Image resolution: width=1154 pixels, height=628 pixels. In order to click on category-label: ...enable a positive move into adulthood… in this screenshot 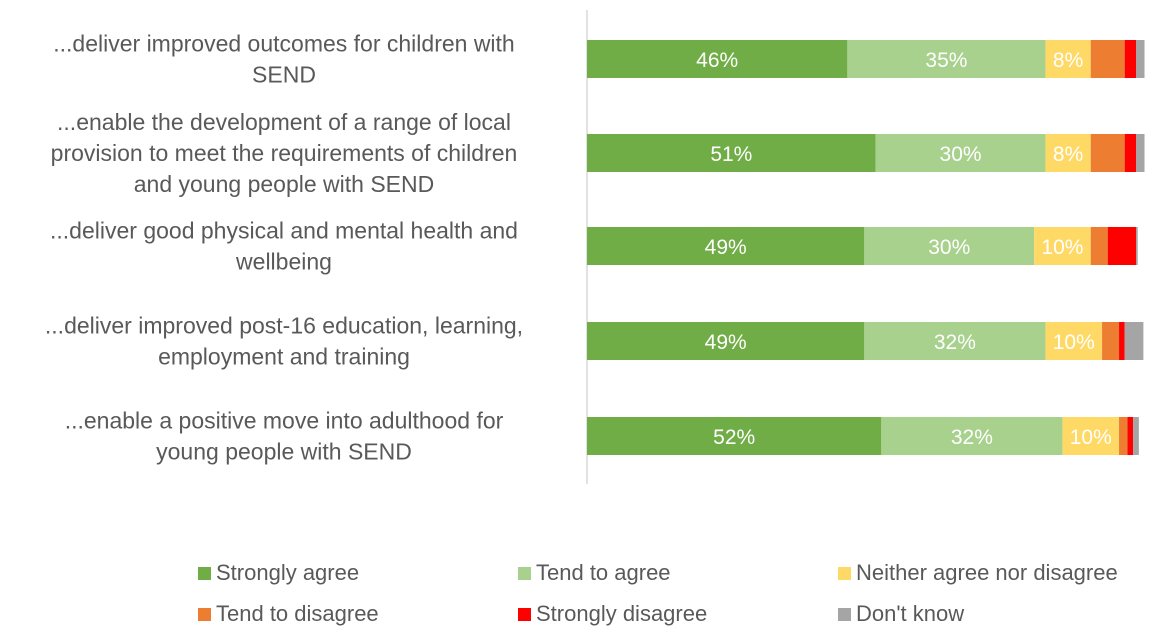, I will do `click(284, 436)`.